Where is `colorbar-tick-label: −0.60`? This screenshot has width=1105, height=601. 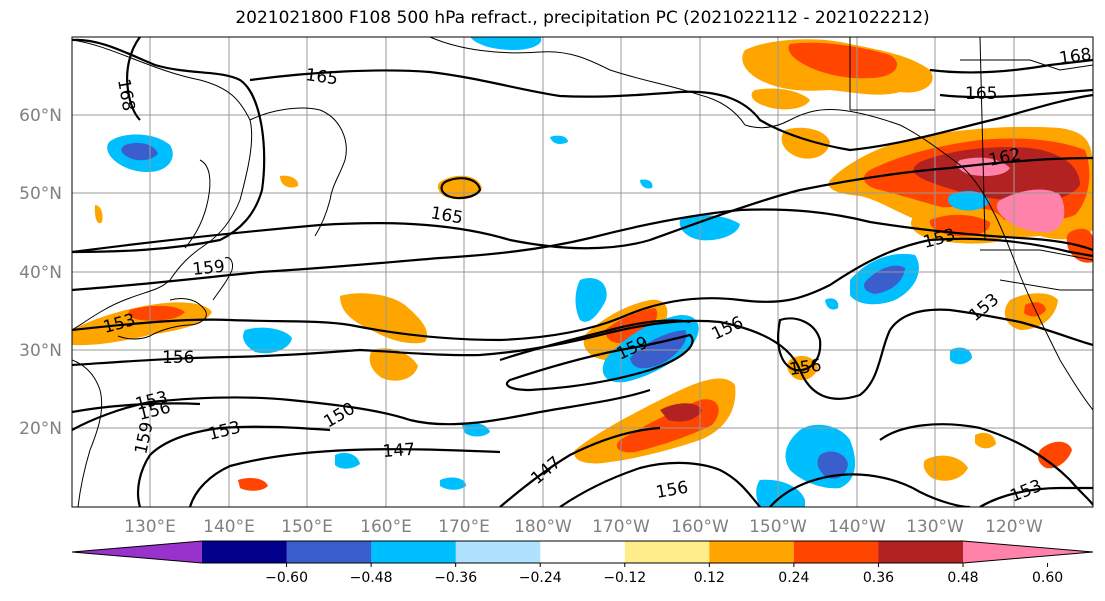
colorbar-tick-label: −0.60 is located at coordinates (286, 578).